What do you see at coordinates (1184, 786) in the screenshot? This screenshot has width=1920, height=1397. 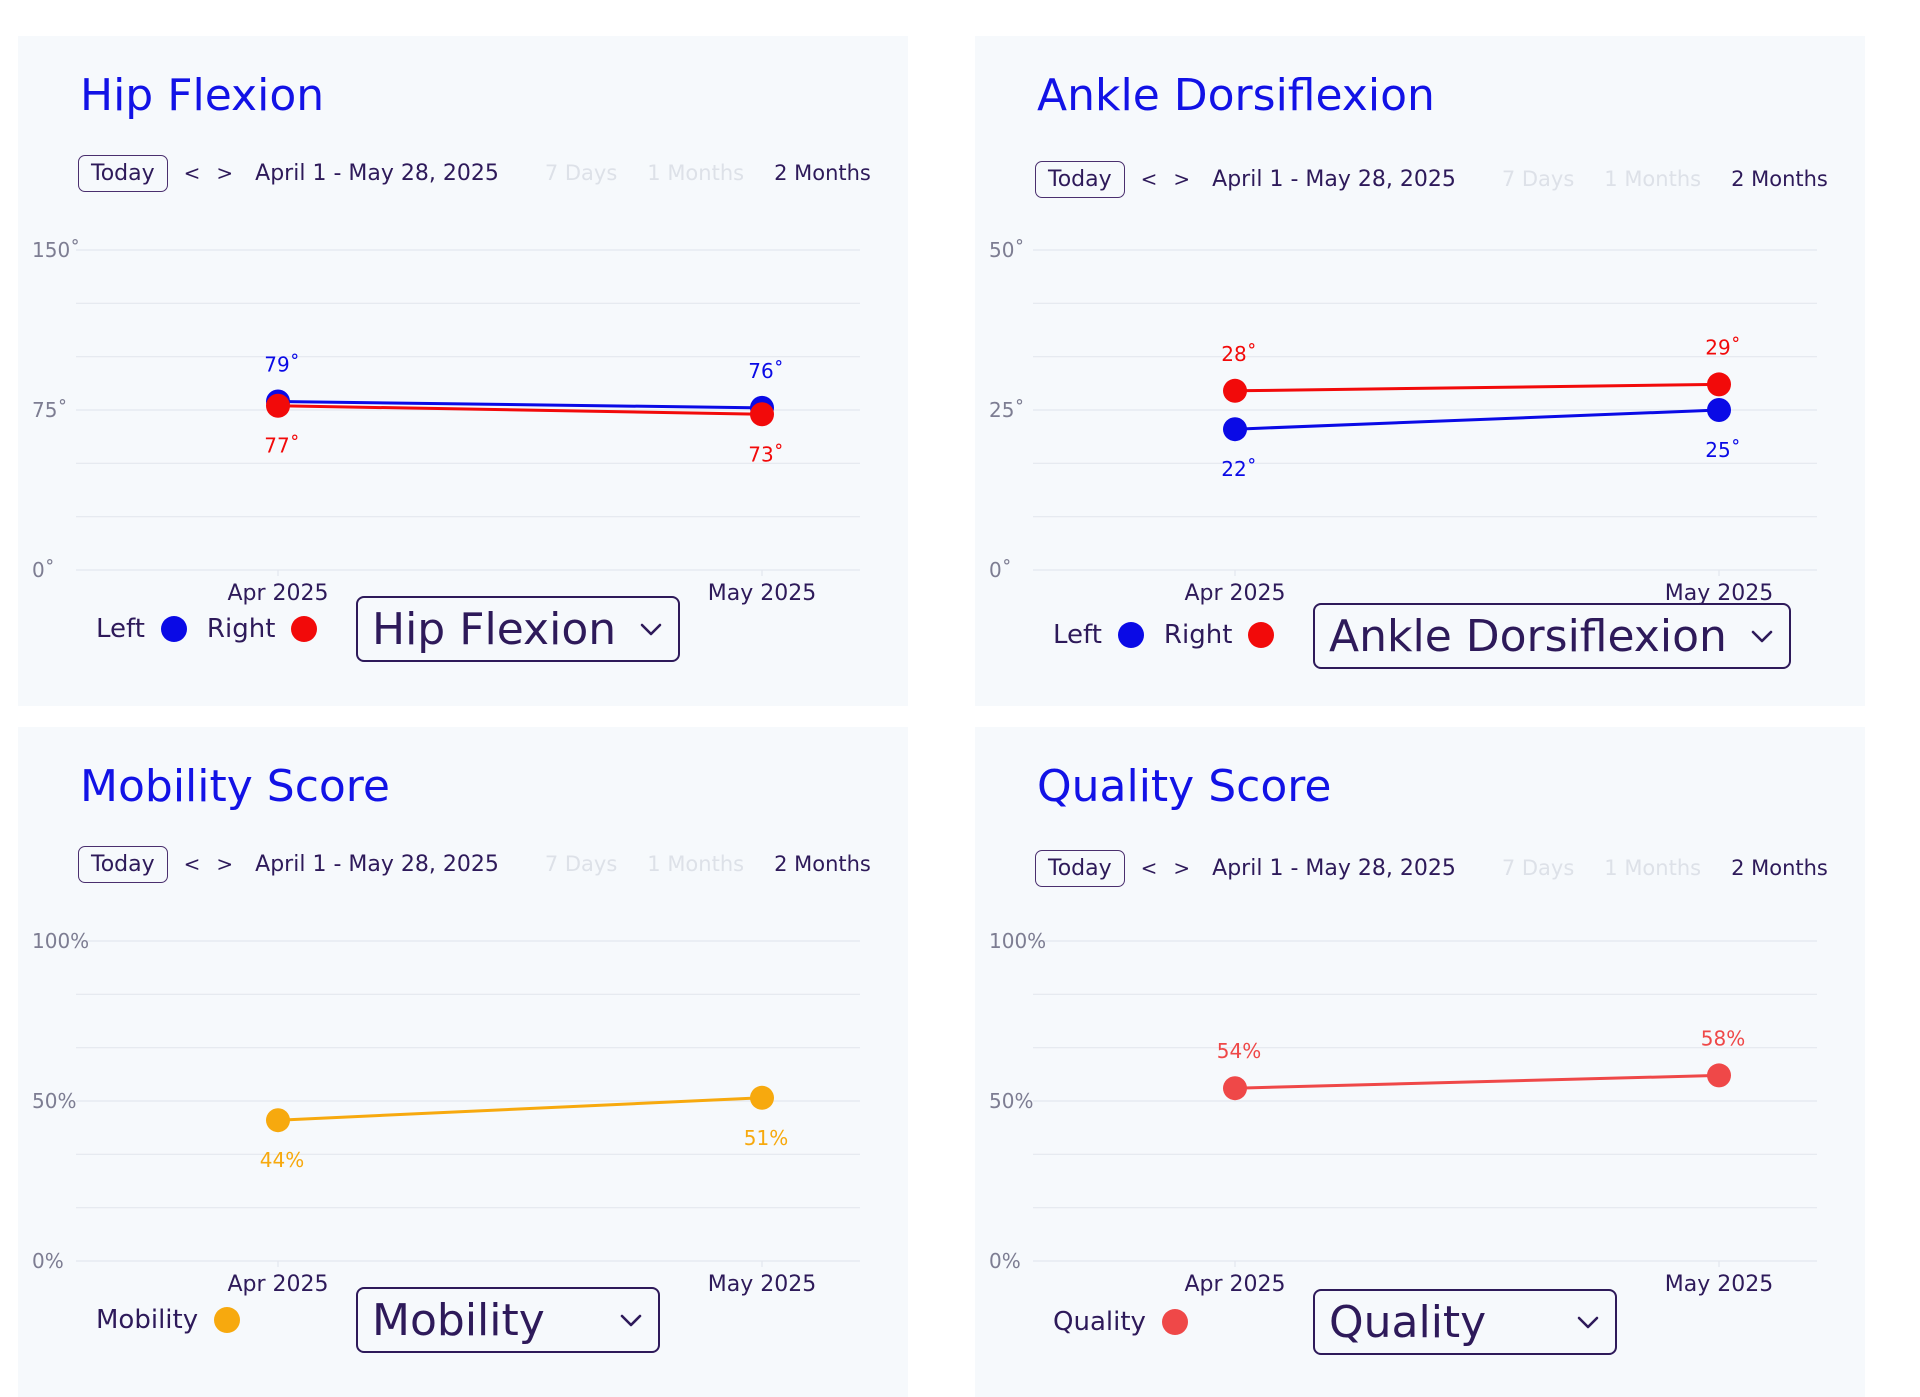 I see `card-title: Quality Score` at bounding box center [1184, 786].